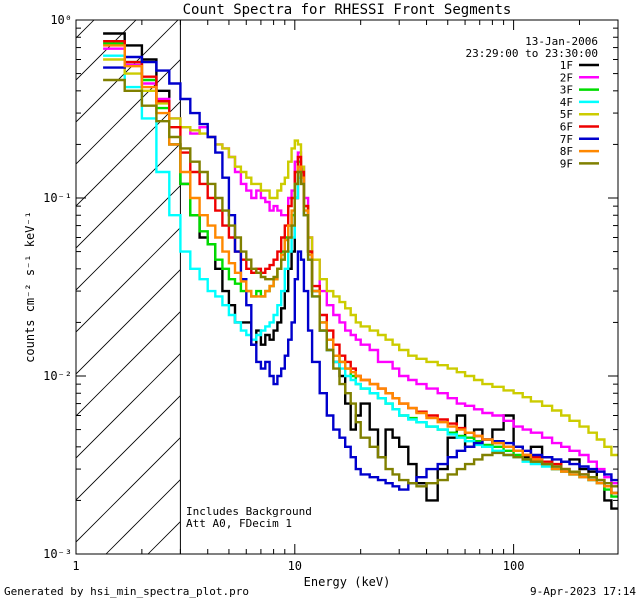 This screenshot has height=604, width=640. I want to click on legend-label-5F: 5F, so click(566, 114).